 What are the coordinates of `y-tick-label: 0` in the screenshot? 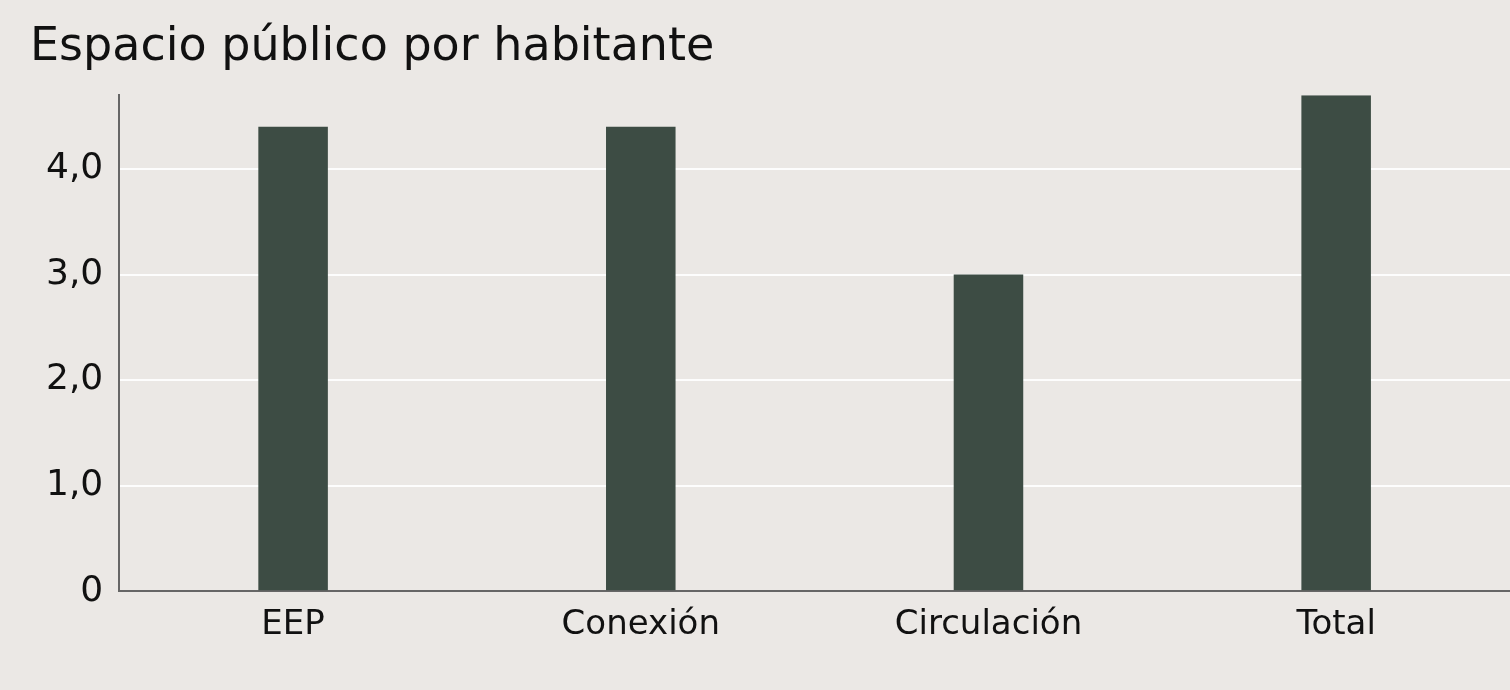 It's located at (92, 588).